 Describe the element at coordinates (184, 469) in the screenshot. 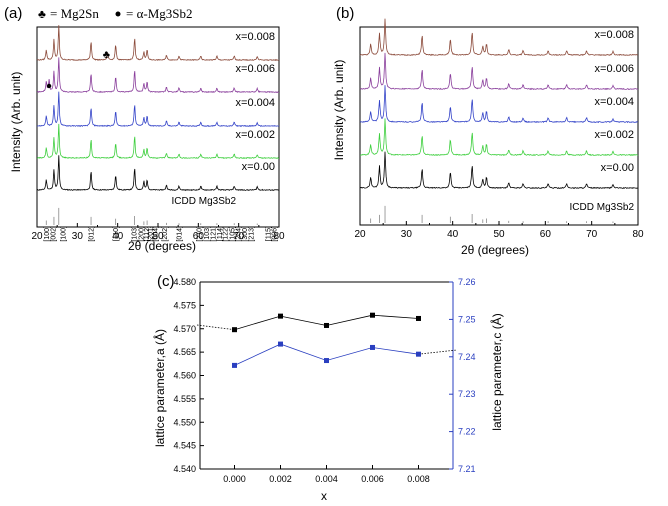

I see `left-tick-label: 4.540` at that location.